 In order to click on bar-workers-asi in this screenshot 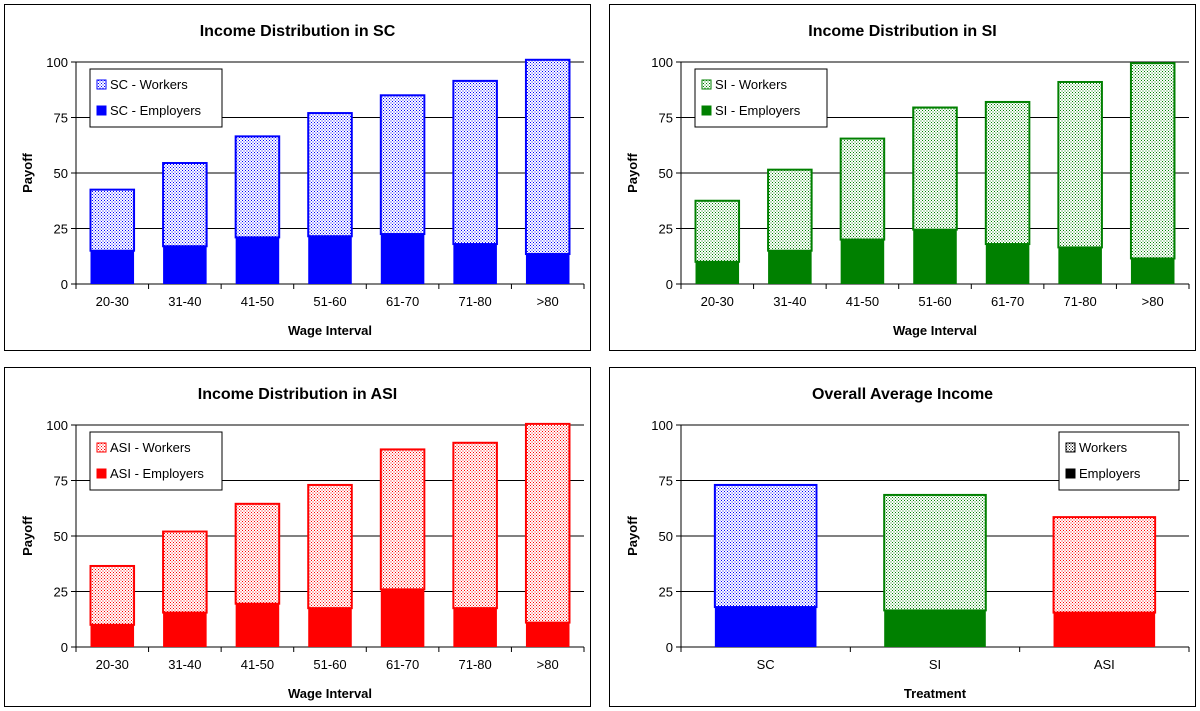, I will do `click(1104, 565)`.